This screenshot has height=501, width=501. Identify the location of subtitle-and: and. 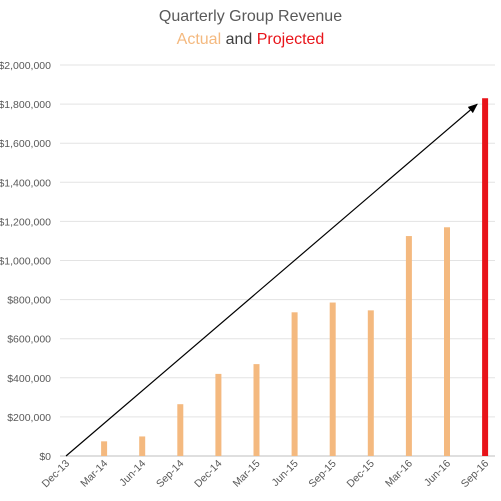
(239, 39).